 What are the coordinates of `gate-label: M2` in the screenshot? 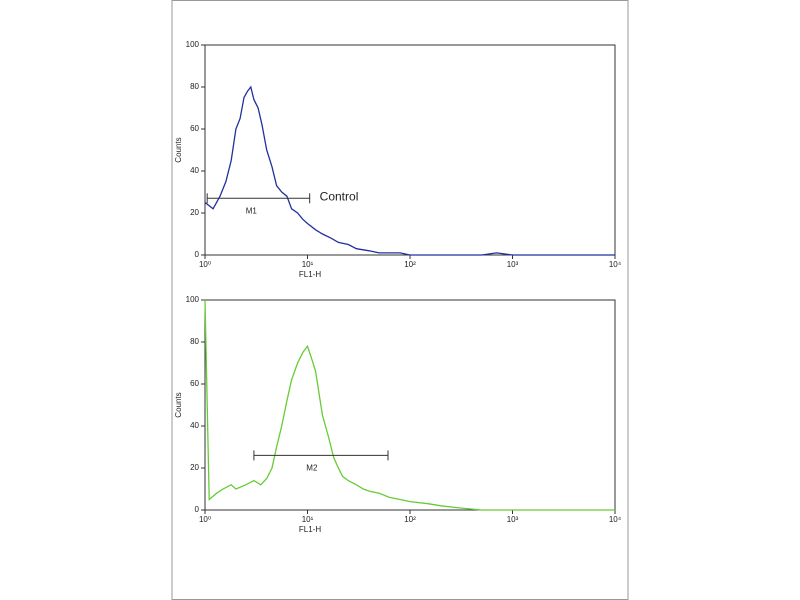 It's located at (312, 468).